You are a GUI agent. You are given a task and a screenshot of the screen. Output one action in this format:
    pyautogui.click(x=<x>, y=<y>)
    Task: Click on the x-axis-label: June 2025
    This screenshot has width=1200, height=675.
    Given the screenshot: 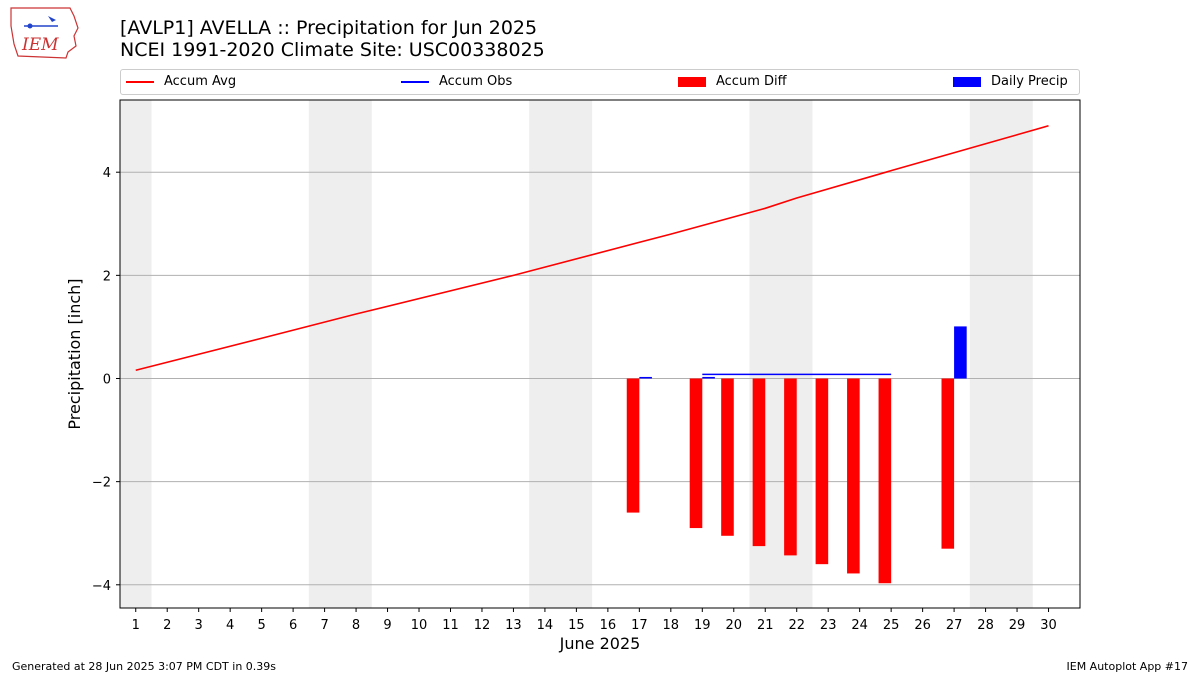 What is the action you would take?
    pyautogui.click(x=600, y=643)
    